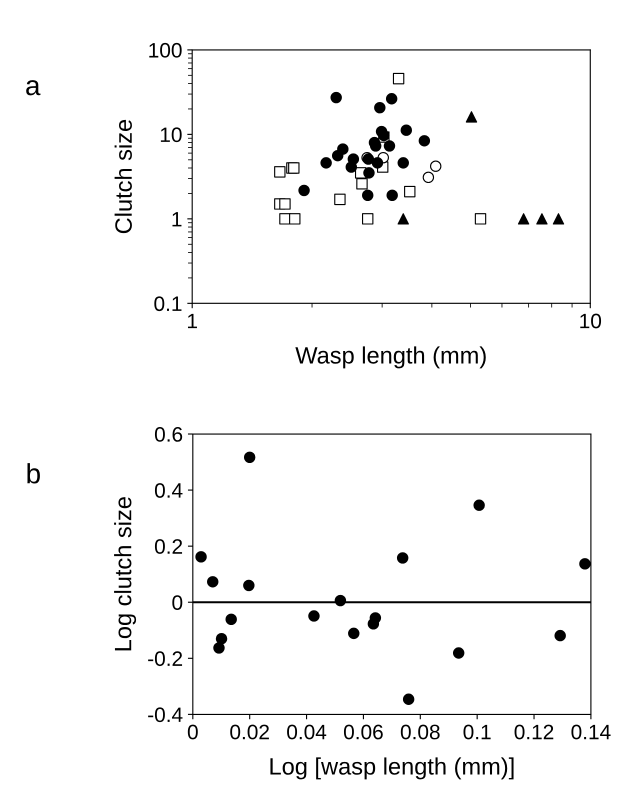  I want to click on y-axis-title: Log clutch size, so click(125, 573).